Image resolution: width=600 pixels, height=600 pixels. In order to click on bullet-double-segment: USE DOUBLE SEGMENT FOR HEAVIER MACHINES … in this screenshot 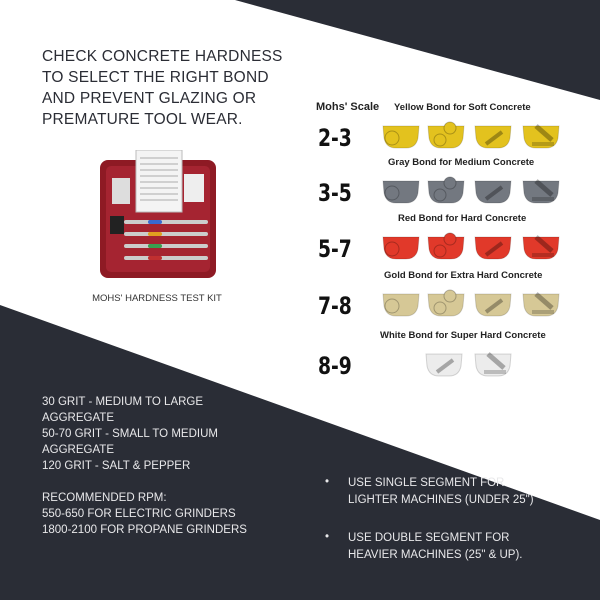, I will do `click(435, 547)`.